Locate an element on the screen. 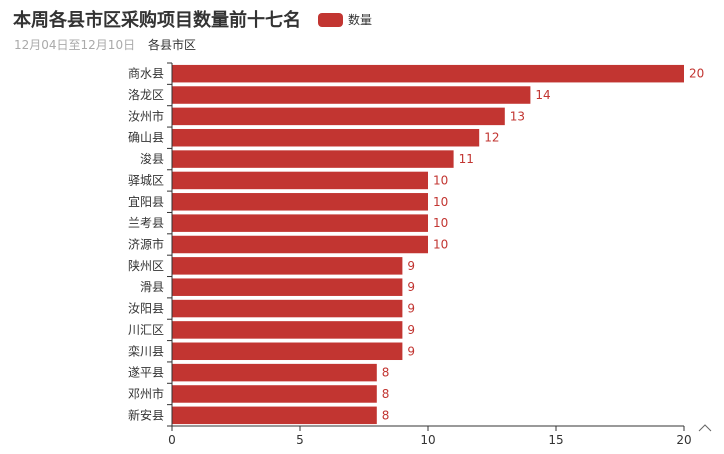 This screenshot has height=454, width=724. category-label: 遂平县 is located at coordinates (146, 373).